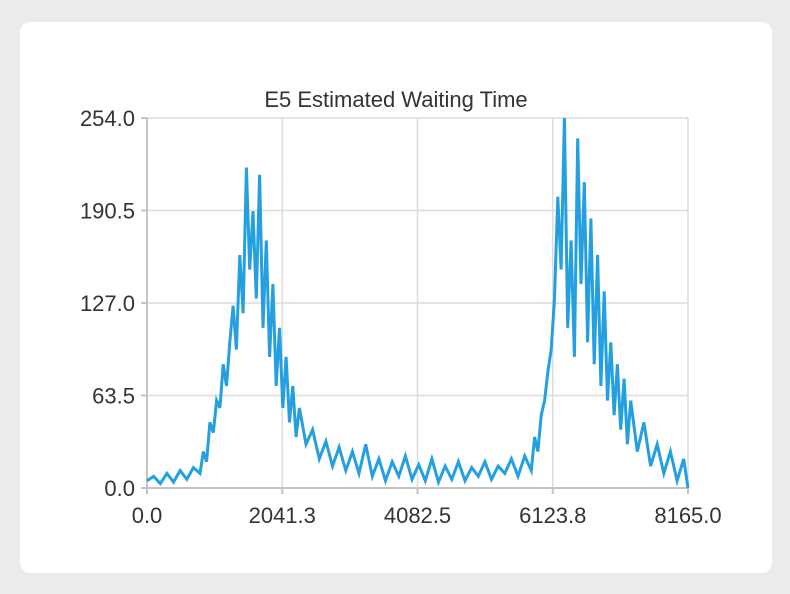 Image resolution: width=790 pixels, height=594 pixels. What do you see at coordinates (687, 515) in the screenshot?
I see `x-tick-label: 8165.0` at bounding box center [687, 515].